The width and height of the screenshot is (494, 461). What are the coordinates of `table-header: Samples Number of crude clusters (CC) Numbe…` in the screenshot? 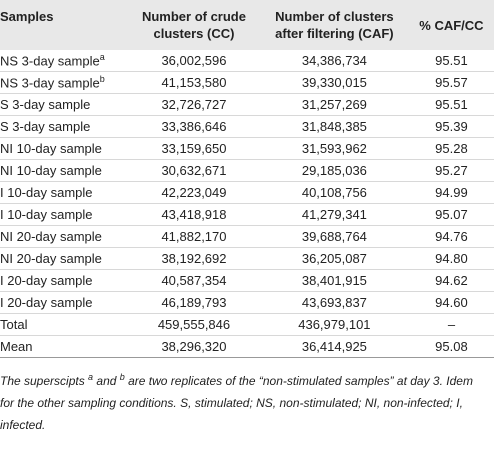 It's located at (247, 25).